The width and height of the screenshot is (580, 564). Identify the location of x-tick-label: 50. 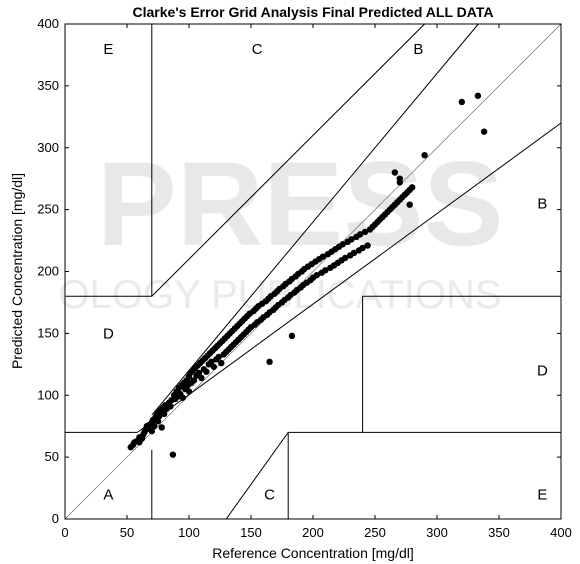
(127, 532).